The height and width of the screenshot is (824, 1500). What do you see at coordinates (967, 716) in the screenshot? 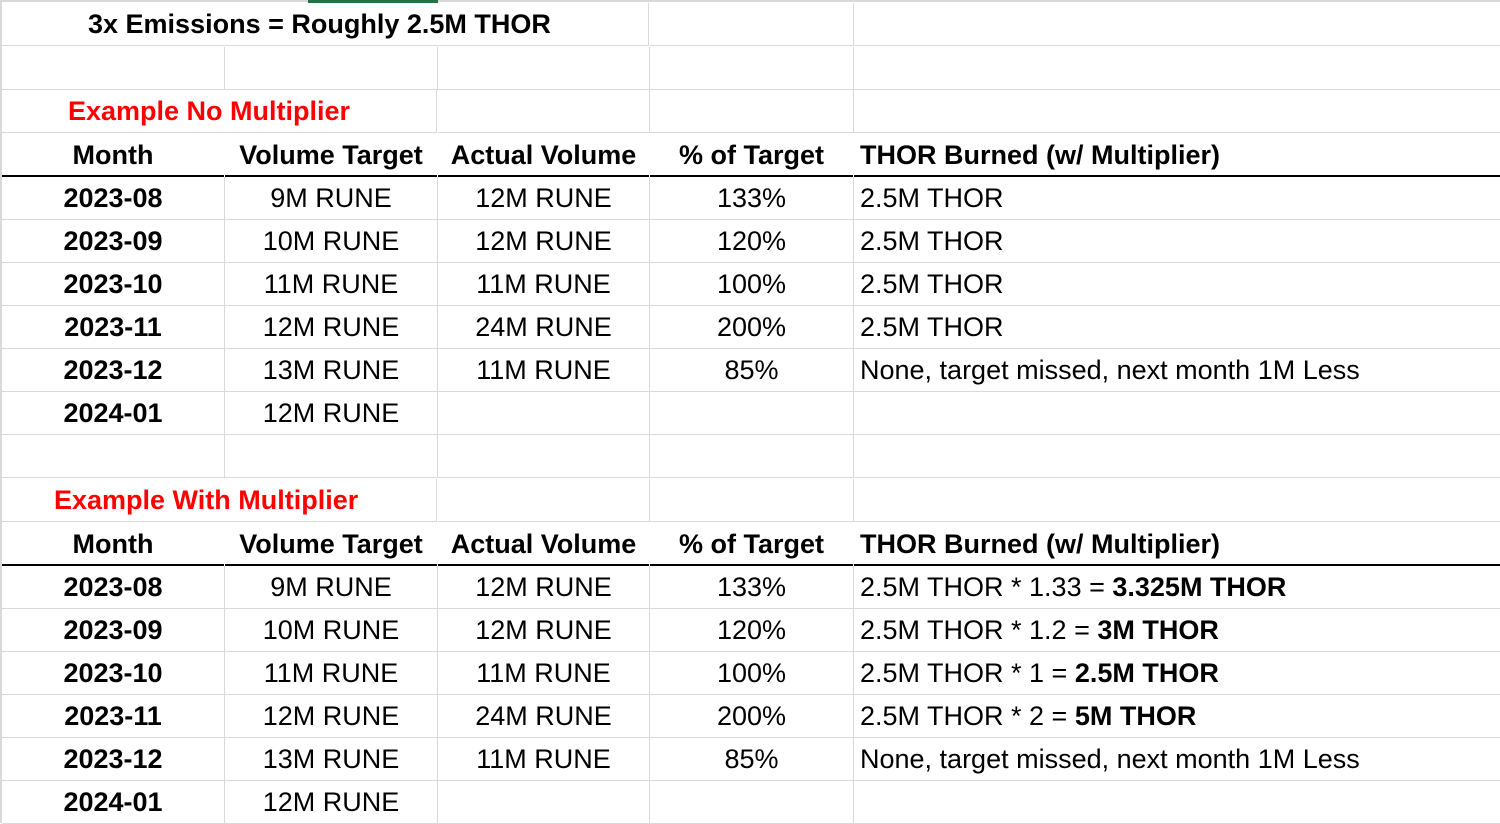
I see `burn-text: 2.5M THOR * 2 =` at bounding box center [967, 716].